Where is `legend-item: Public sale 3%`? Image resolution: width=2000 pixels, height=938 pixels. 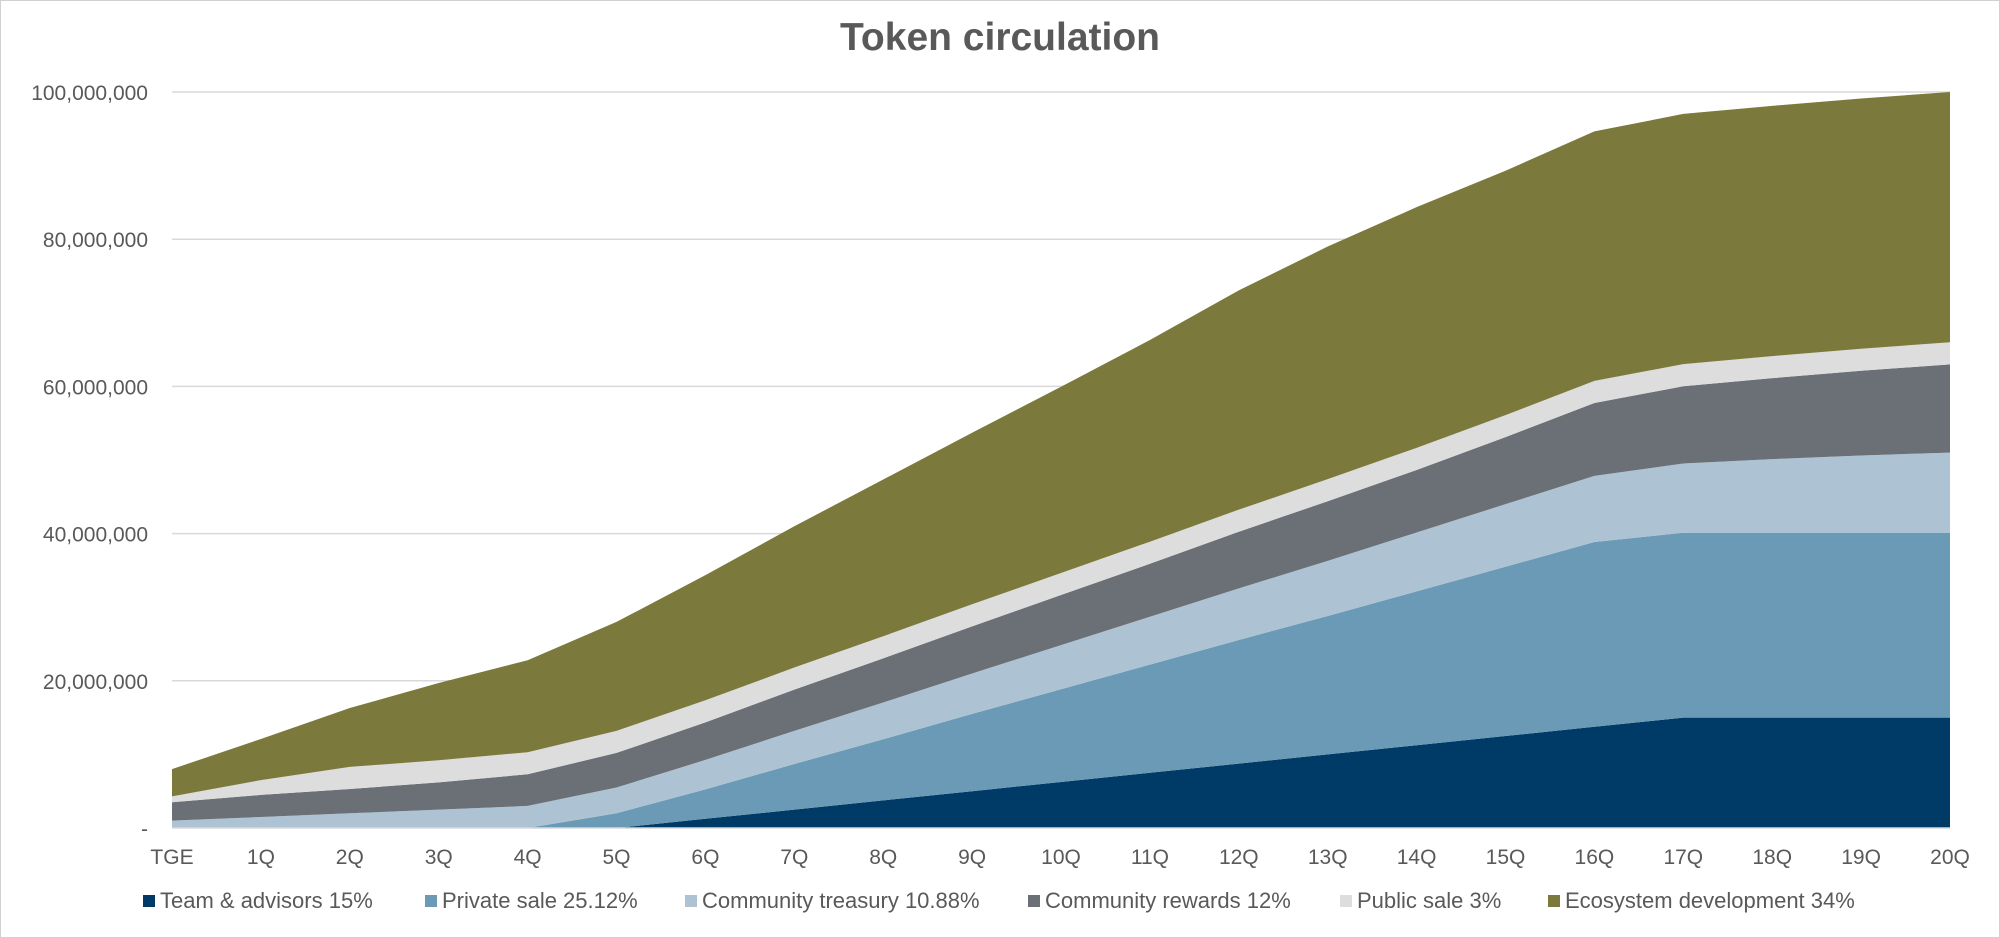
legend-item: Public sale 3% is located at coordinates (1420, 901).